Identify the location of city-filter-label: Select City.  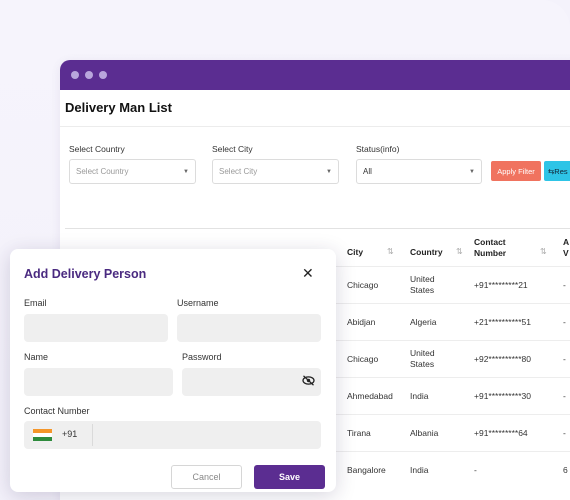
(232, 149).